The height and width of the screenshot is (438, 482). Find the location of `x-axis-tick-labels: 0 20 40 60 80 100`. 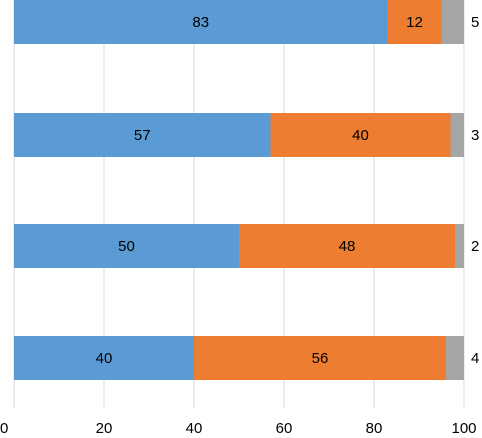

x-axis-tick-labels: 0 20 40 60 80 100 is located at coordinates (238, 428).